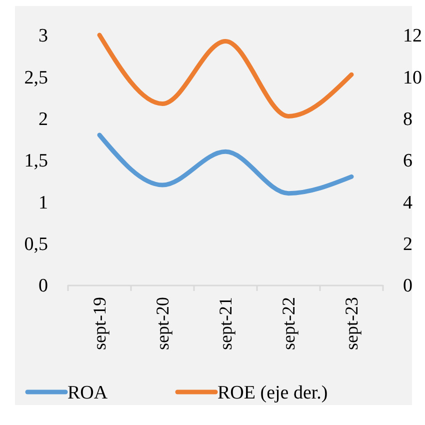  What do you see at coordinates (43, 119) in the screenshot?
I see `y-tick-label: 2` at bounding box center [43, 119].